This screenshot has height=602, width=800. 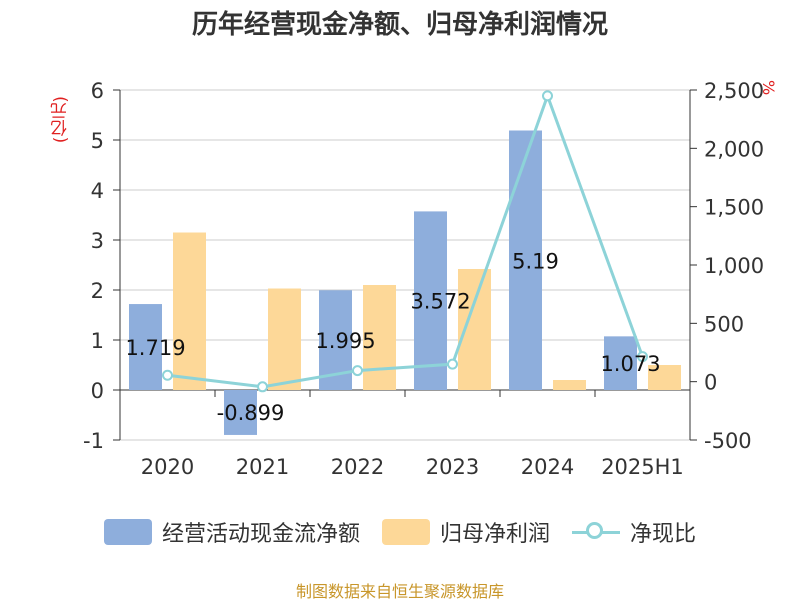 I want to click on left-axis-tick-label: 2, so click(x=97, y=291).